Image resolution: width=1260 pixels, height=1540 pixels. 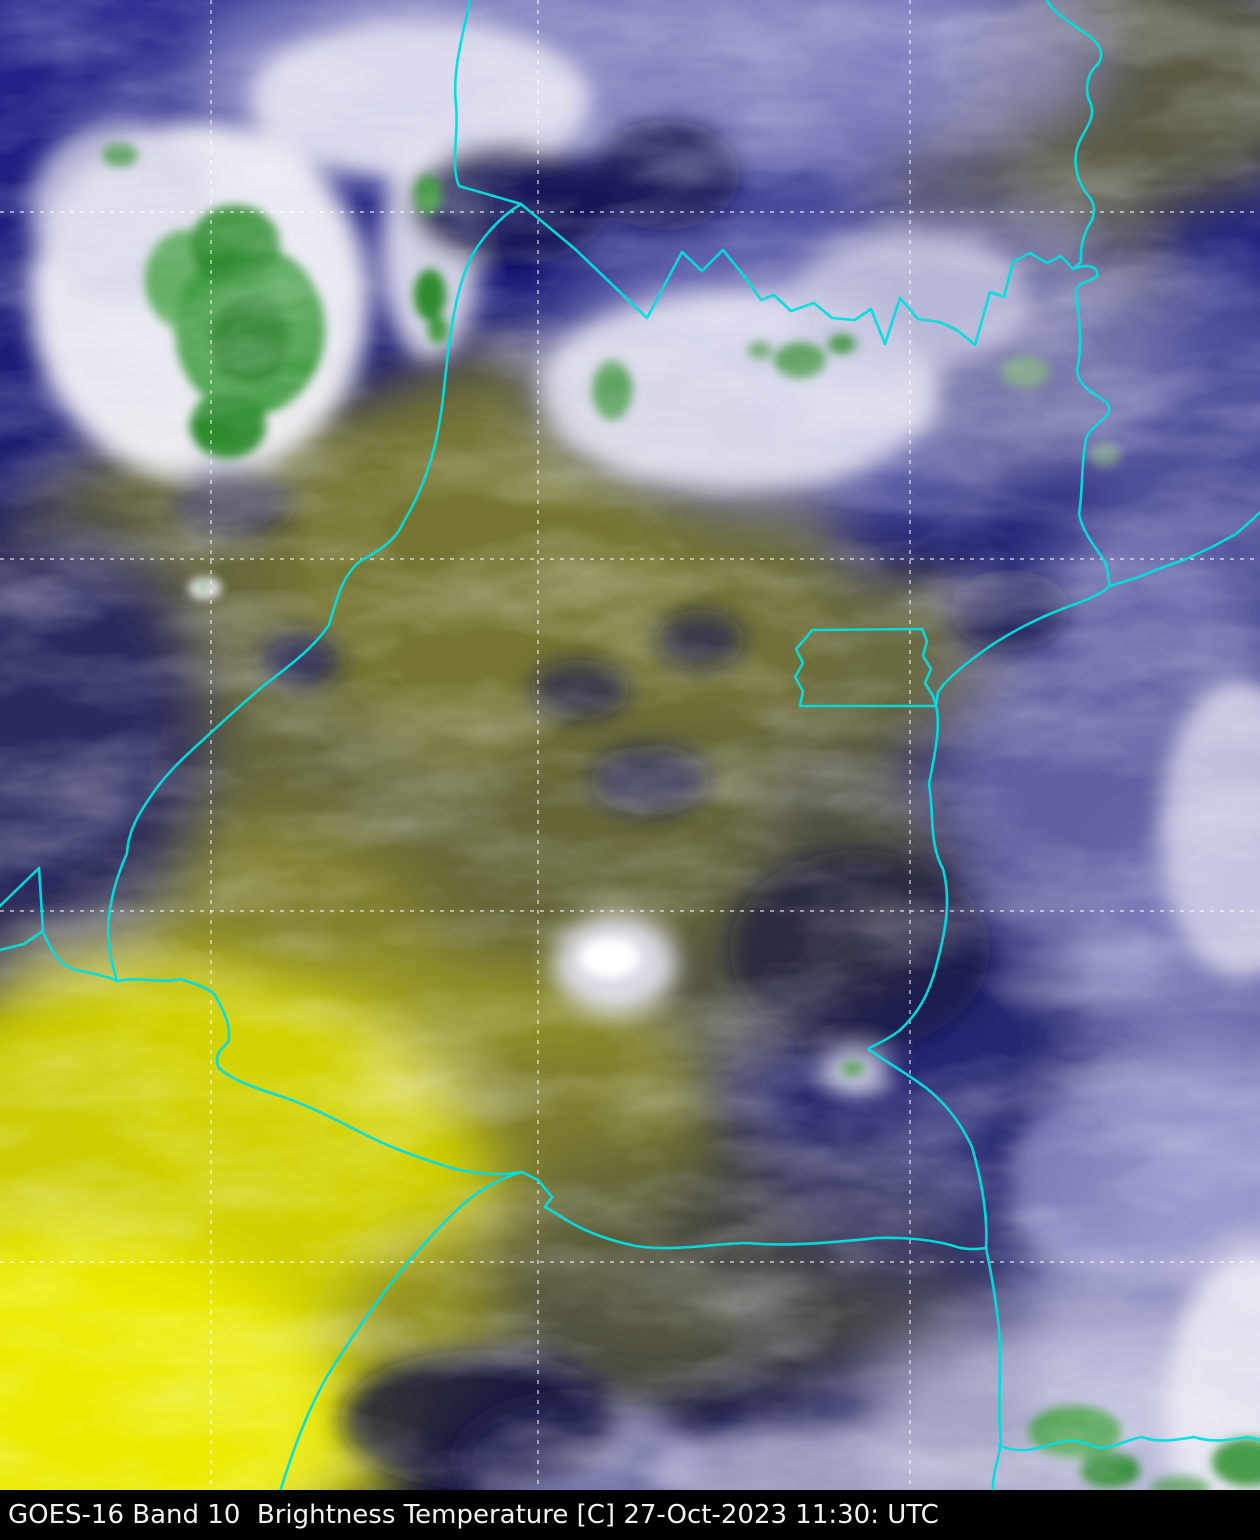 What do you see at coordinates (633, 1330) in the screenshot?
I see `border-southwest` at bounding box center [633, 1330].